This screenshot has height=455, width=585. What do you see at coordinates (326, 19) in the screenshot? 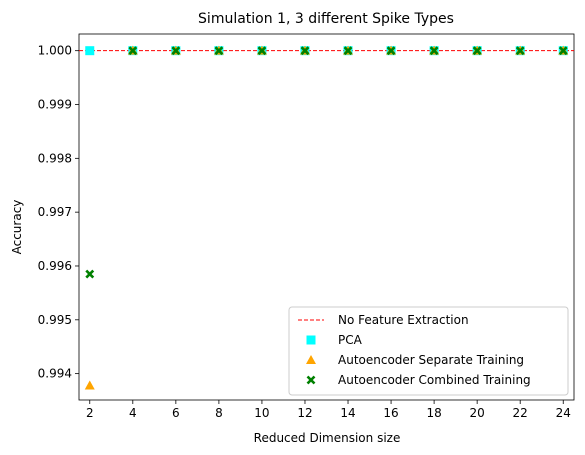
I see `chart-title: Simulation 1, 3 different Spike Types` at bounding box center [326, 19].